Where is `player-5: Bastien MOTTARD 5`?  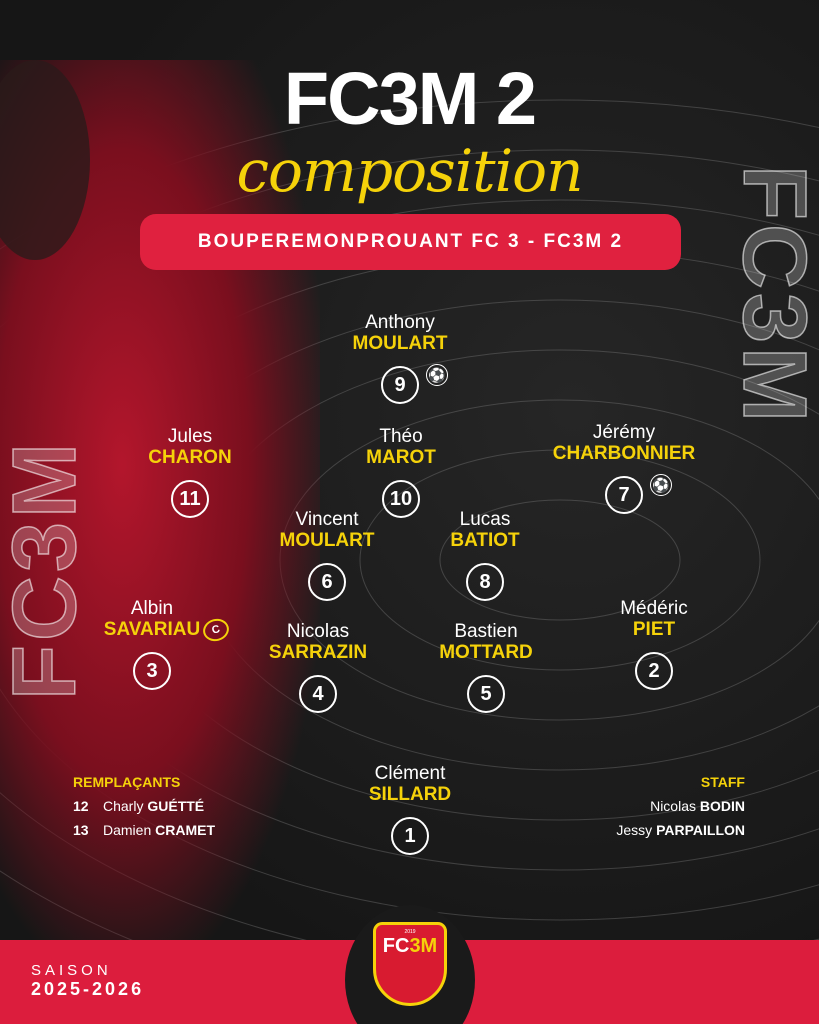 player-5: Bastien MOTTARD 5 is located at coordinates (486, 667).